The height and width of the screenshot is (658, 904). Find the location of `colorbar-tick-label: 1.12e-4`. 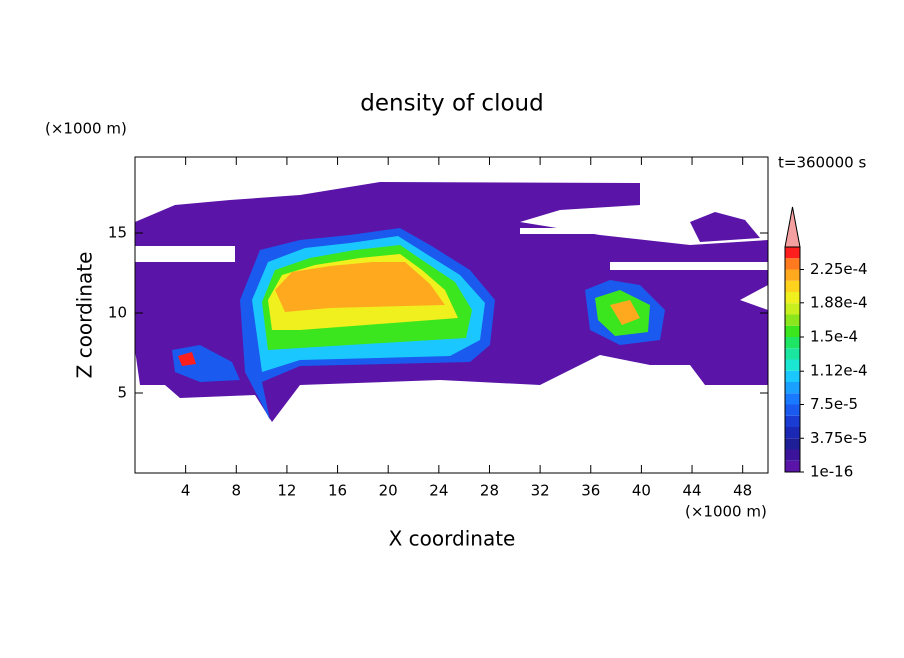

colorbar-tick-label: 1.12e-4 is located at coordinates (839, 371).